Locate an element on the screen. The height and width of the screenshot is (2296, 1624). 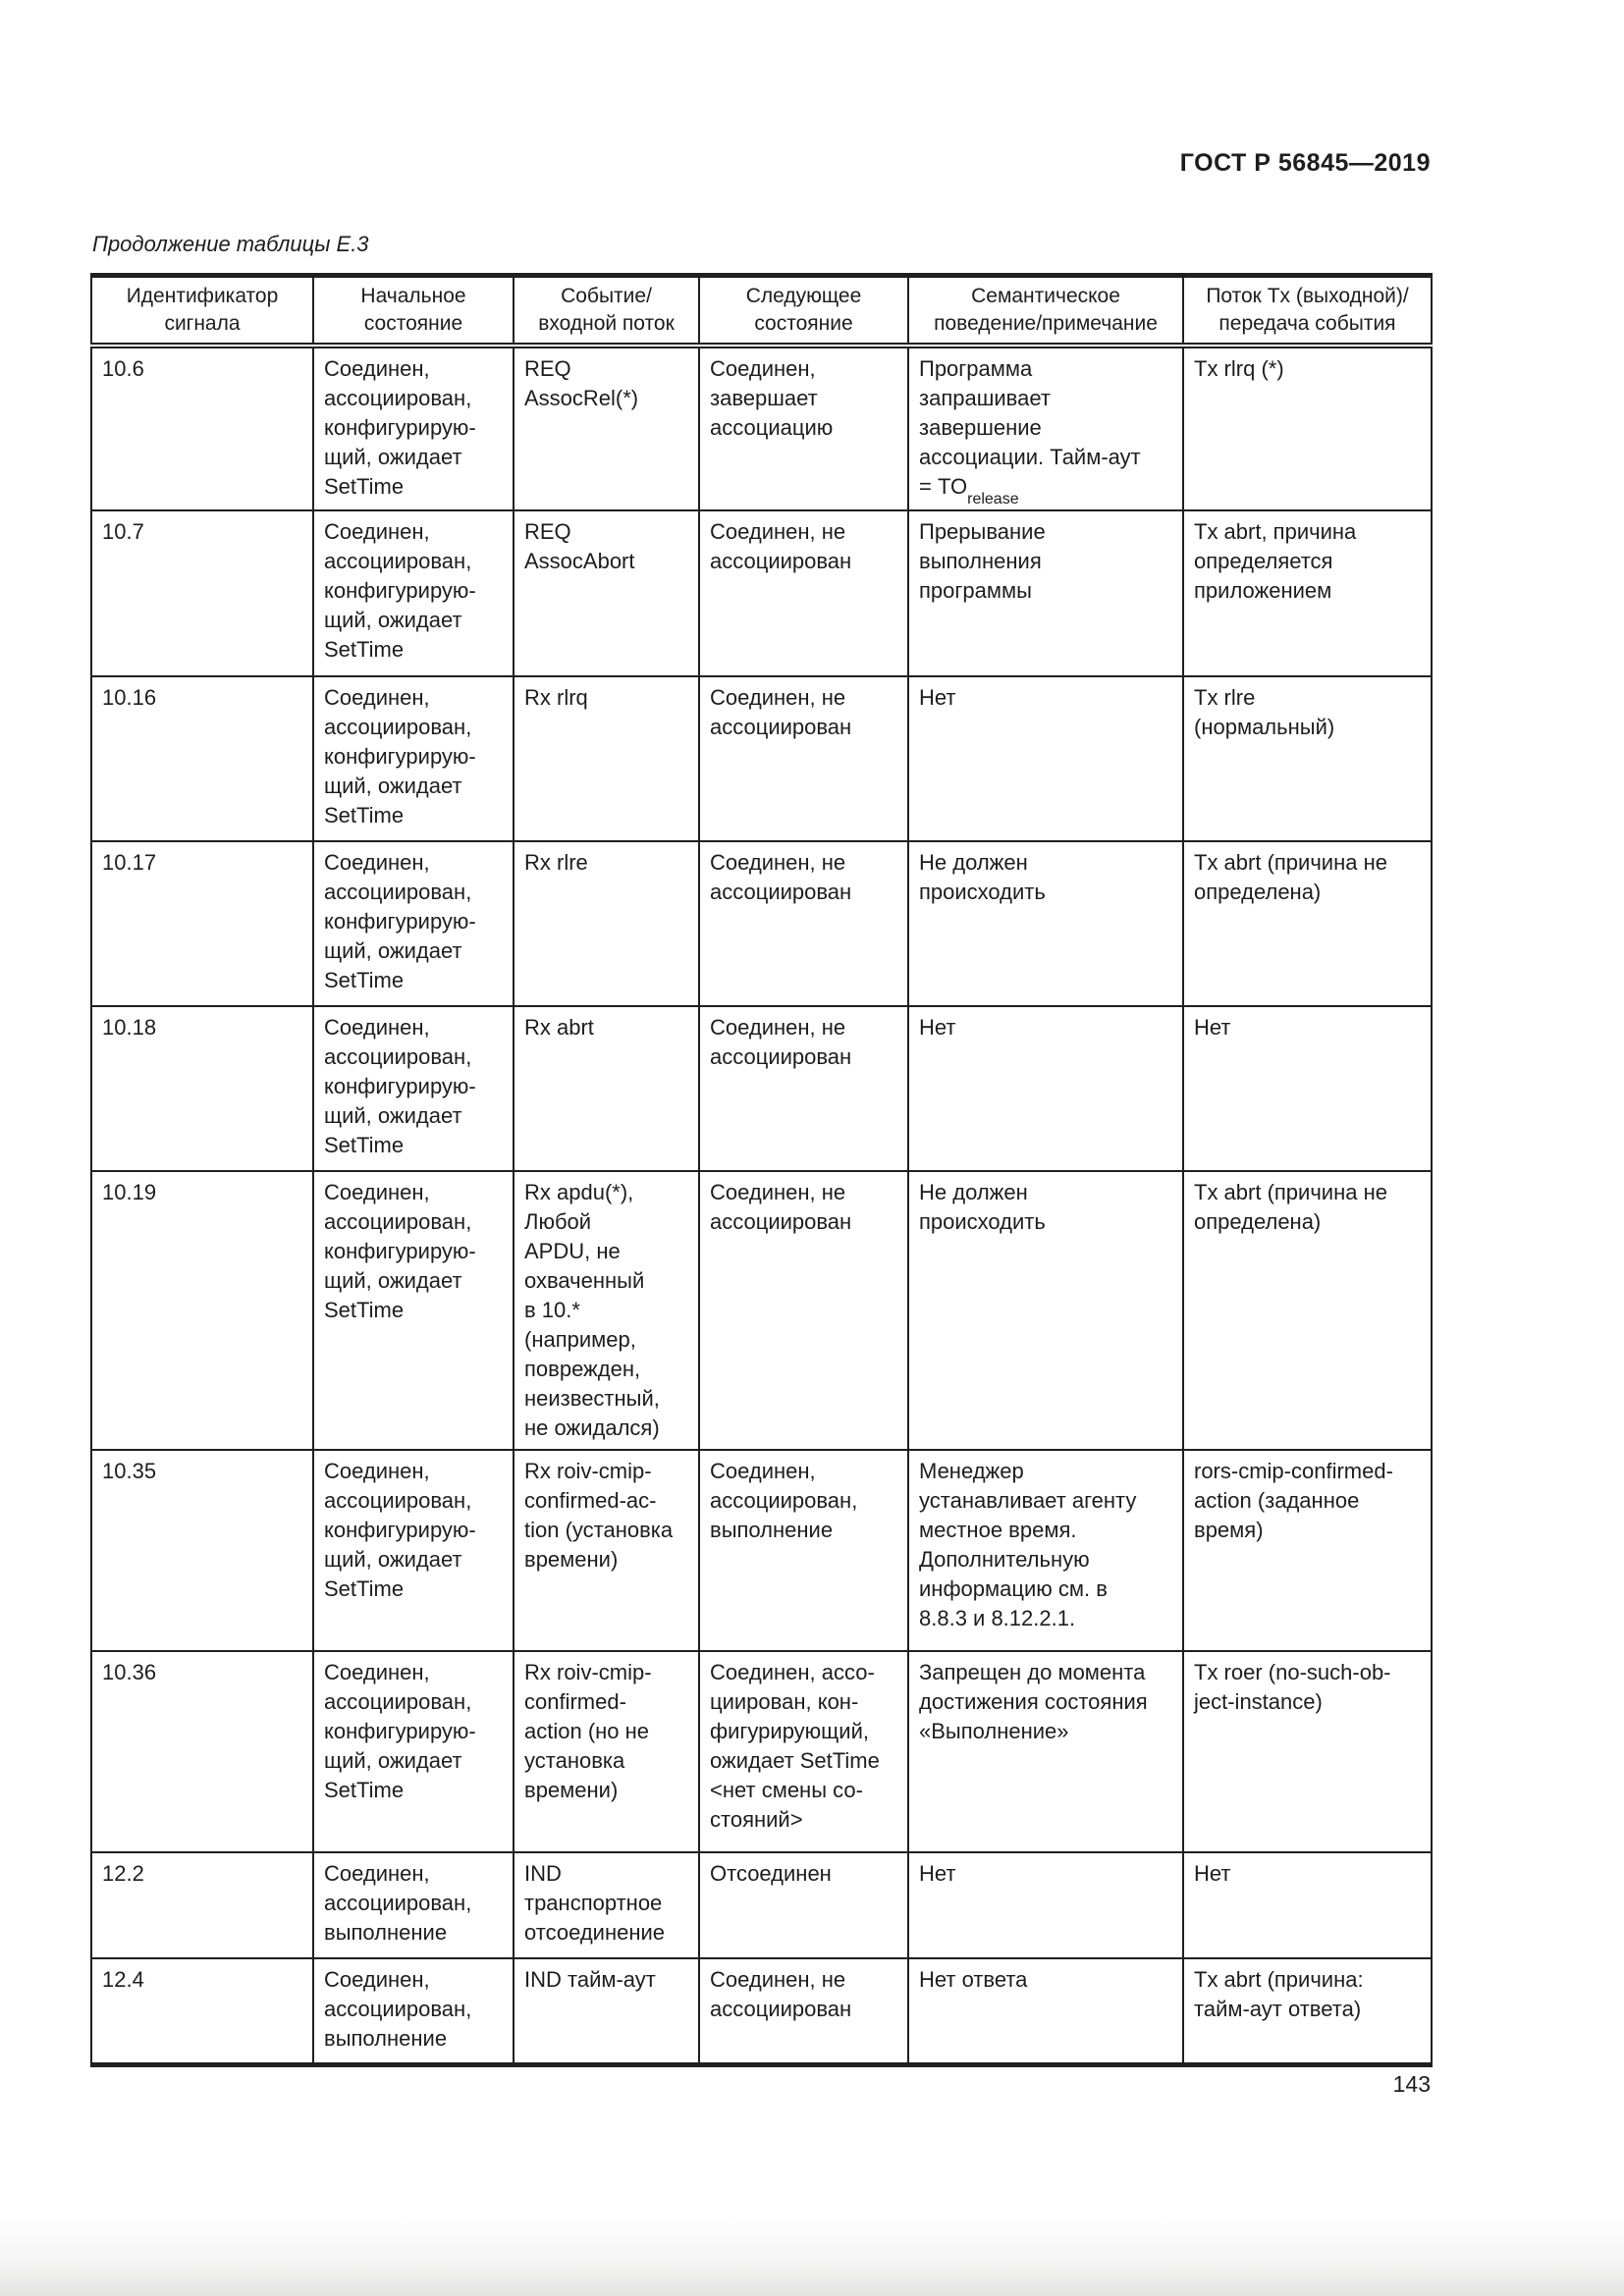
table-cell: Нет ответа is located at coordinates (1045, 2011).